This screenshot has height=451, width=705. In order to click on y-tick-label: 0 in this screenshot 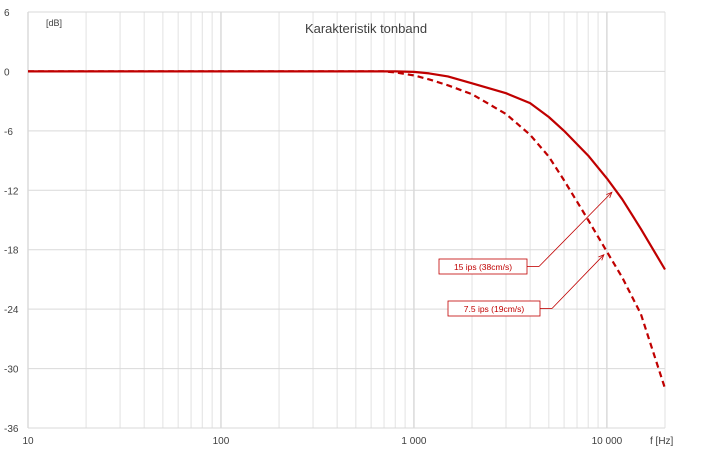, I will do `click(7, 72)`.